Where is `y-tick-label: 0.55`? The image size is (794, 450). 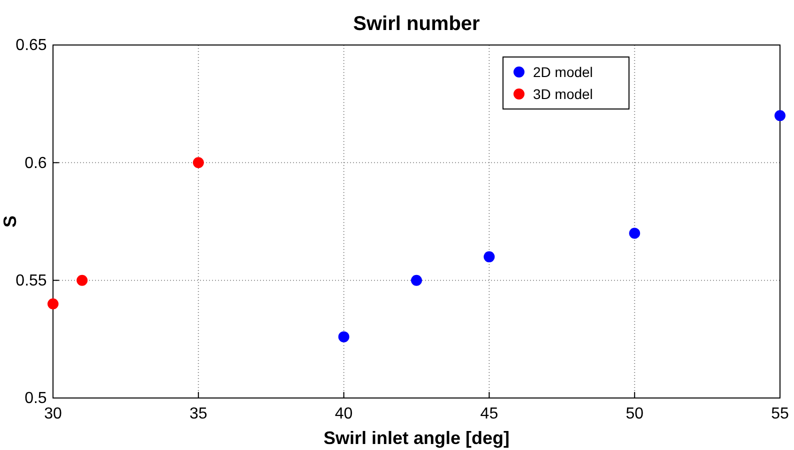 y-tick-label: 0.55 is located at coordinates (31, 281).